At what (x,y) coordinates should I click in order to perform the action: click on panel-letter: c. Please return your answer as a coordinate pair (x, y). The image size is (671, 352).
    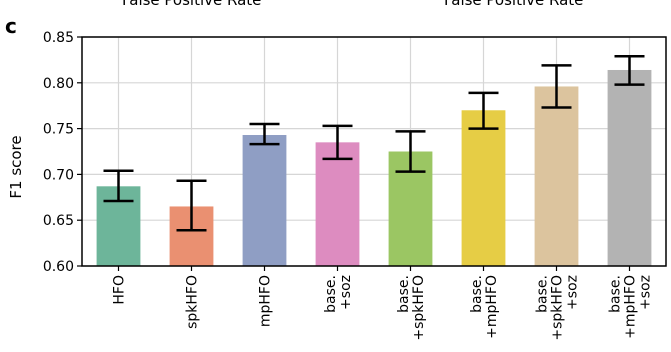
    Looking at the image, I should click on (11, 26).